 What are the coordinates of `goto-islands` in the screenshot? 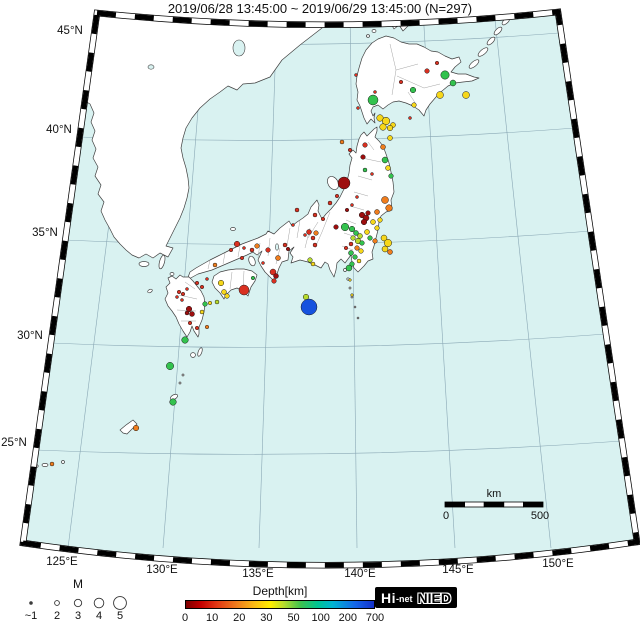 It's located at (150, 291).